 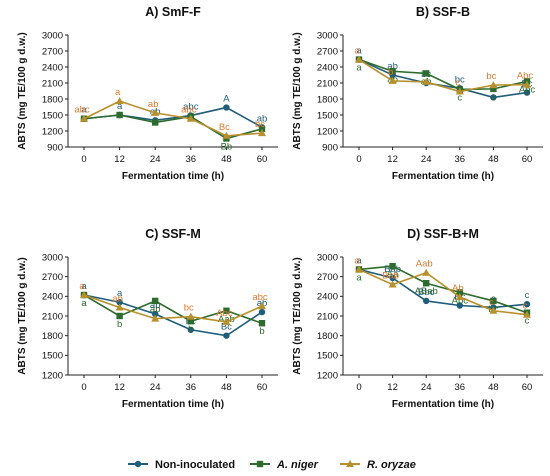 What do you see at coordinates (443, 283) in the screenshot?
I see `series-1: aBabBbcBccc` at bounding box center [443, 283].